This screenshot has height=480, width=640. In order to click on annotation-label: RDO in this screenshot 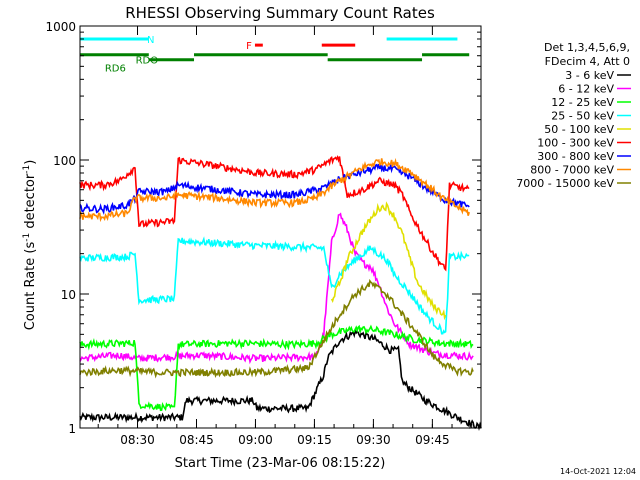, I will do `click(147, 61)`.